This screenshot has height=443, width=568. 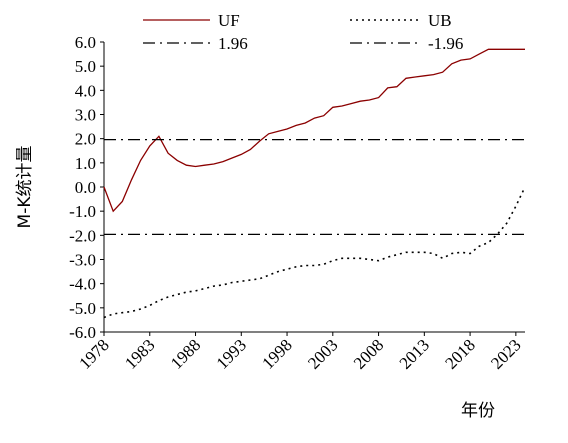 I want to click on y-tick-label: 0.0, so click(x=85, y=187).